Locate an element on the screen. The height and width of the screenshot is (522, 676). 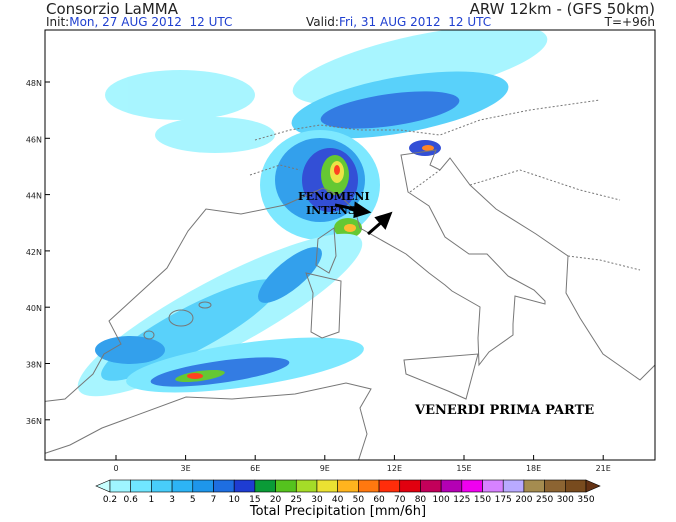
colorbar-label: 300 is located at coordinates (565, 500).